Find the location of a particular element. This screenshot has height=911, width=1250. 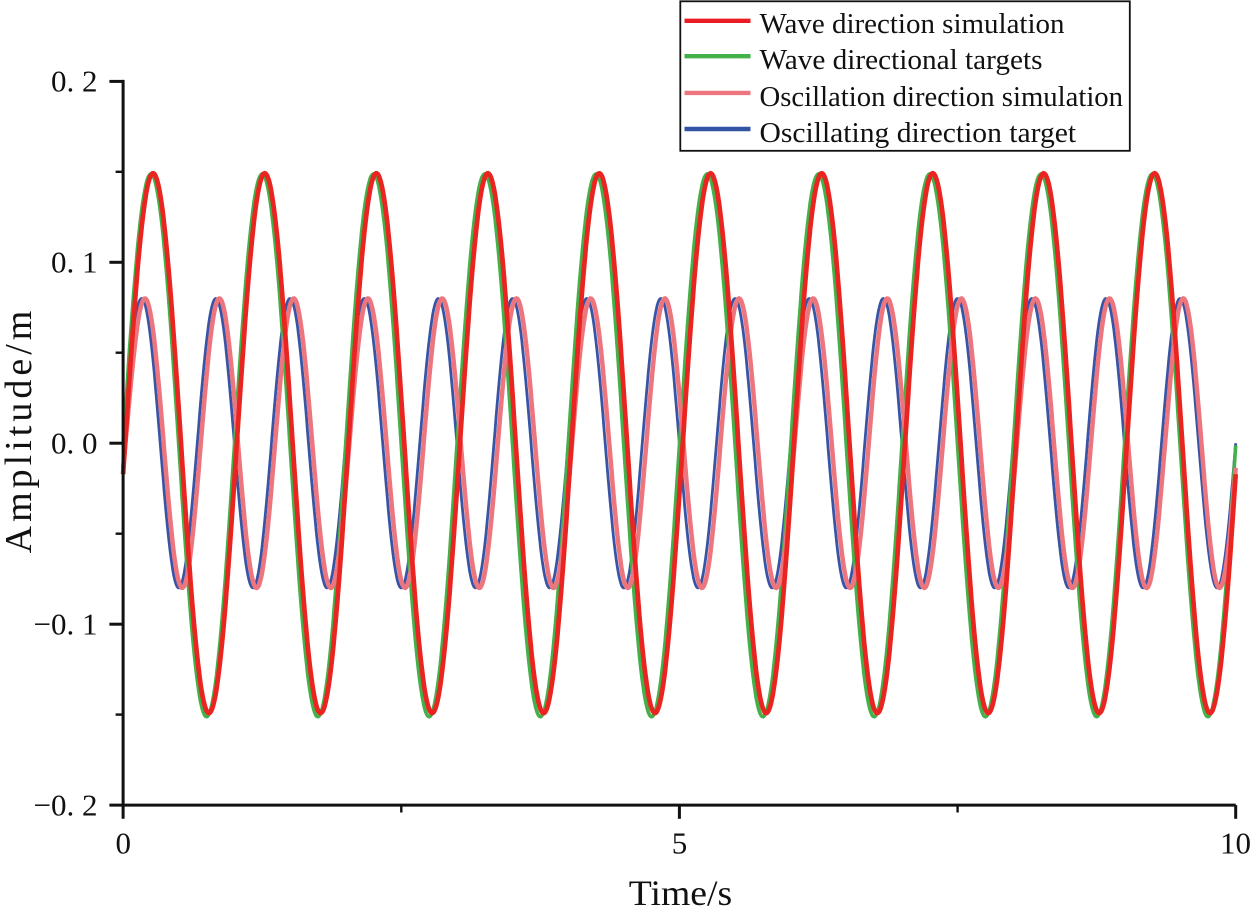

svg-text: Amplitude/m is located at coordinates (20, 430).